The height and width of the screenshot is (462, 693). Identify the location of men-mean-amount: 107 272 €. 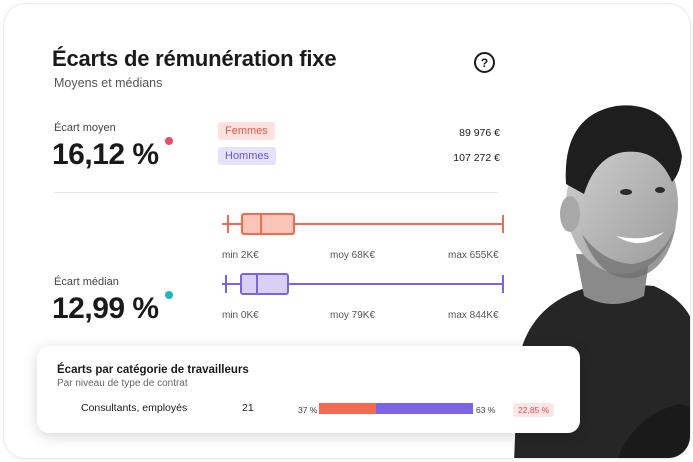
(476, 158).